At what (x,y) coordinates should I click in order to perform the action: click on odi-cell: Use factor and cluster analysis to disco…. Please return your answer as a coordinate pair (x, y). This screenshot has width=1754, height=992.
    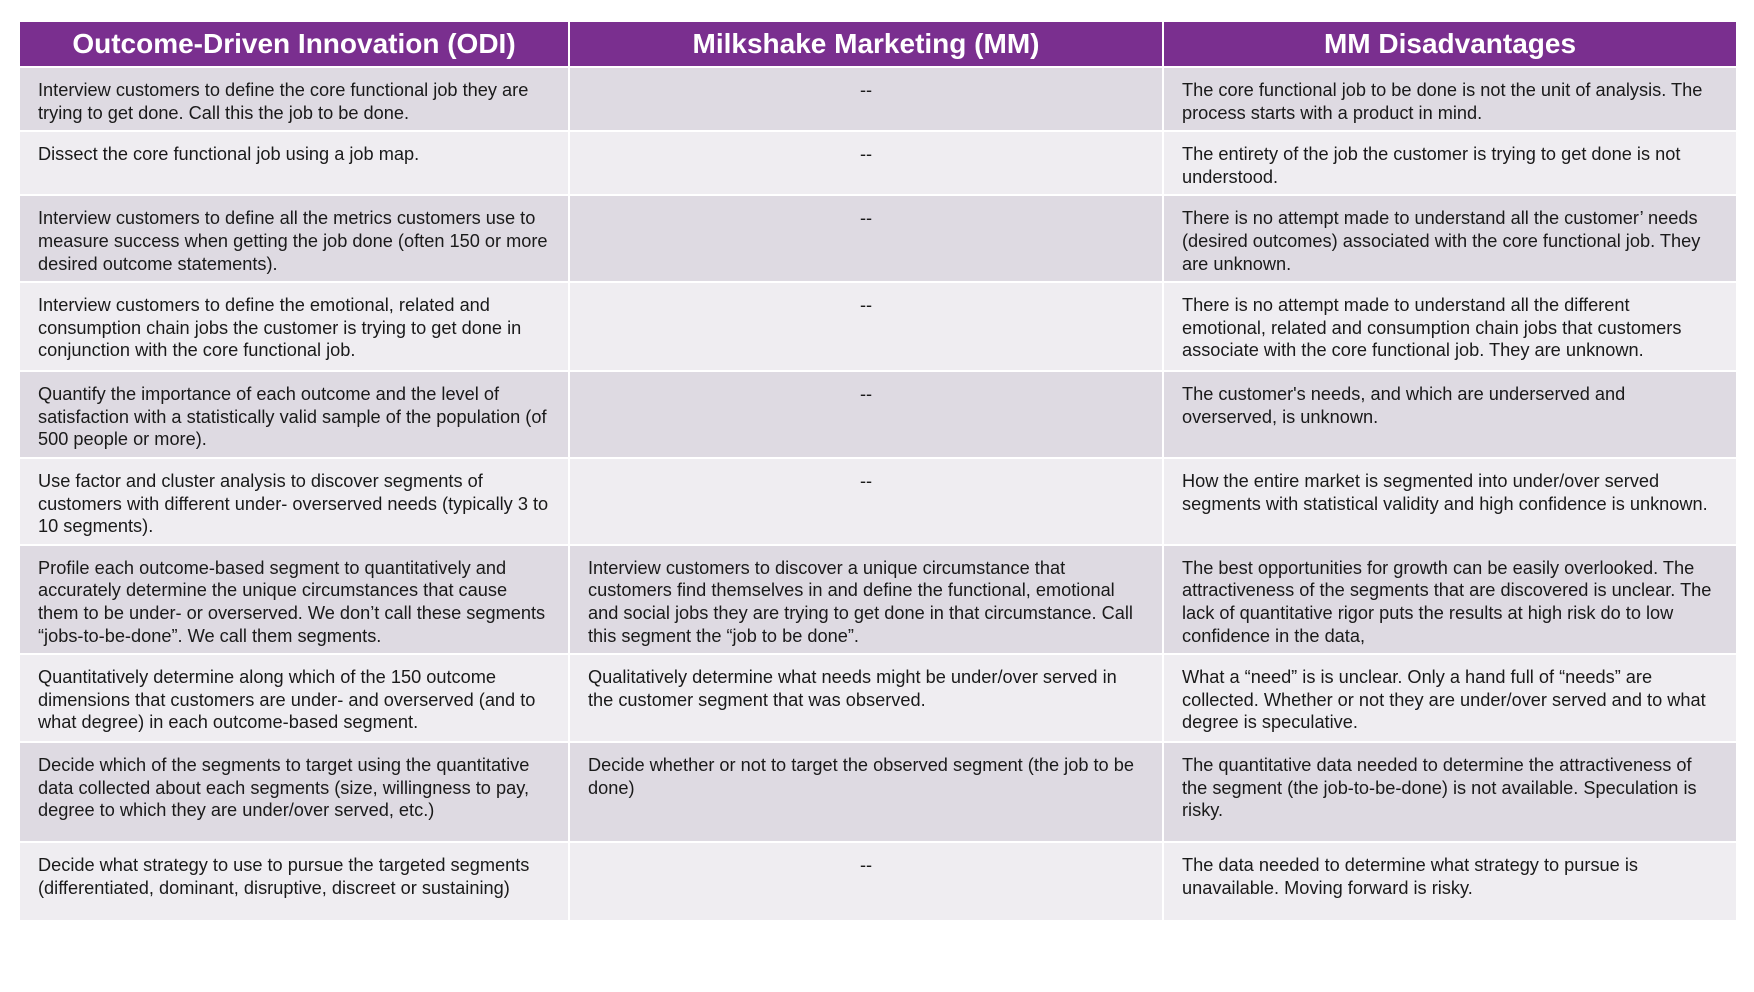
    Looking at the image, I should click on (294, 501).